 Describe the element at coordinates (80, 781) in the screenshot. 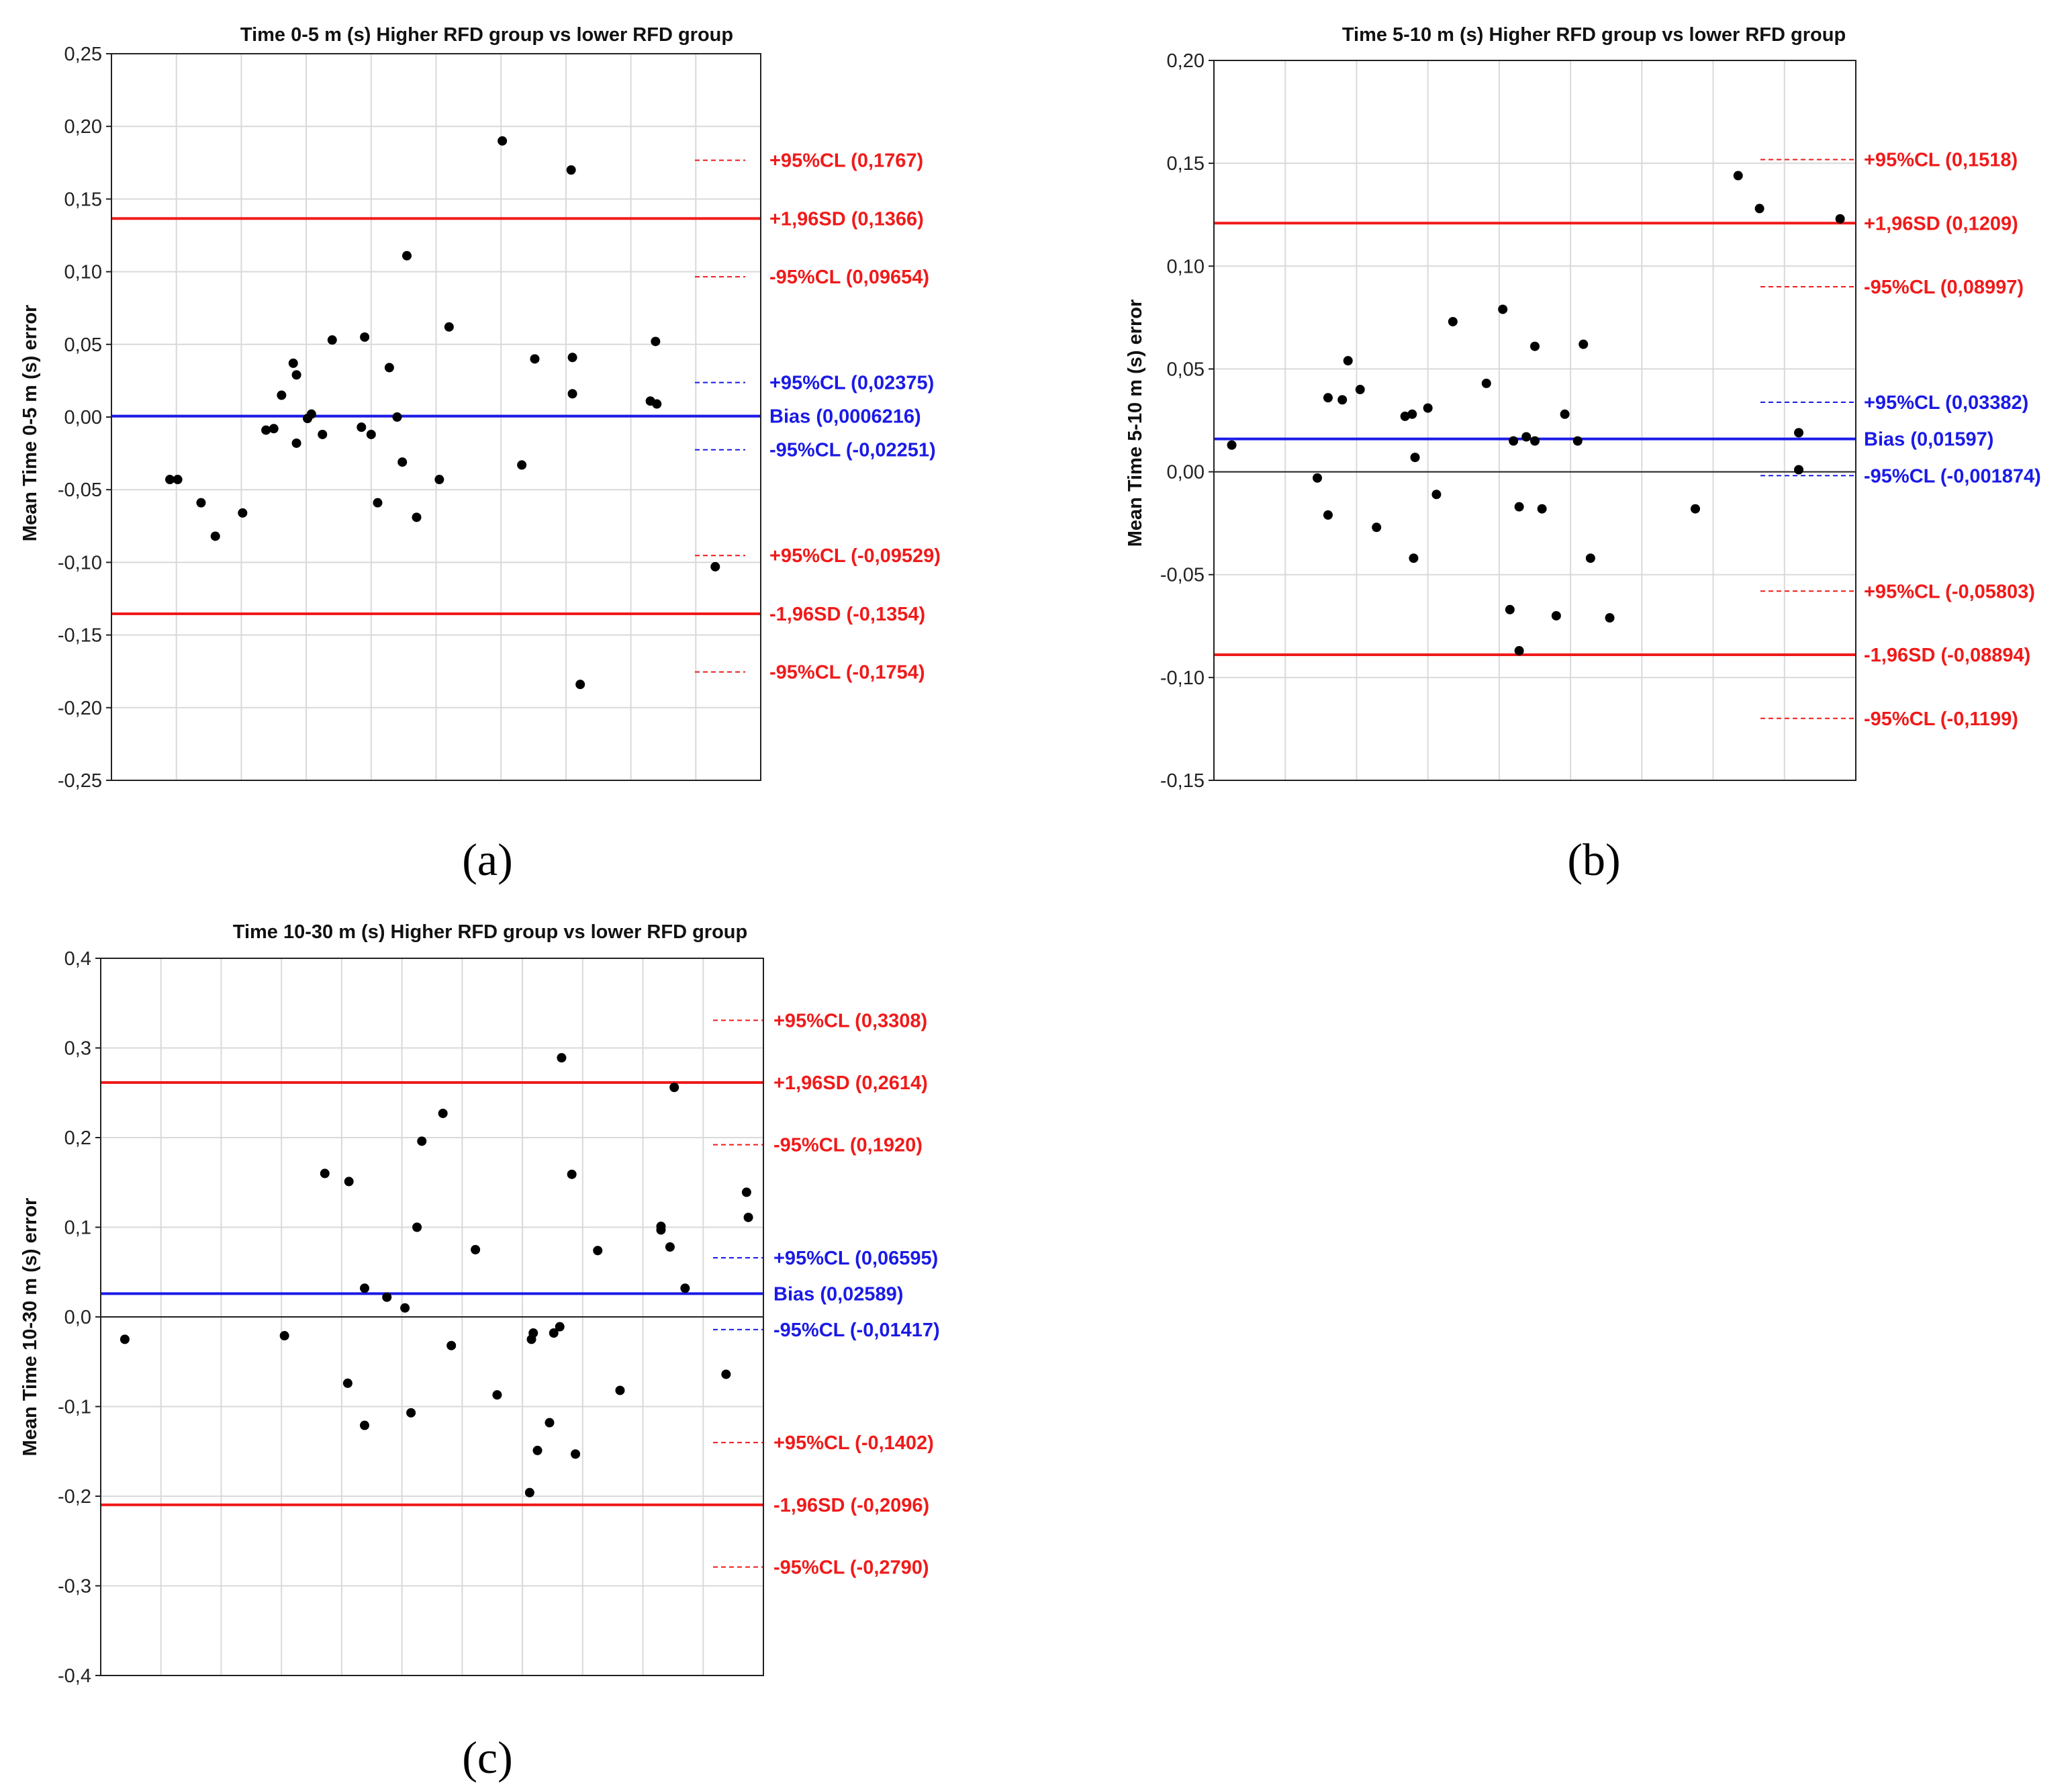

I see `y-tick-label: -0,25` at that location.